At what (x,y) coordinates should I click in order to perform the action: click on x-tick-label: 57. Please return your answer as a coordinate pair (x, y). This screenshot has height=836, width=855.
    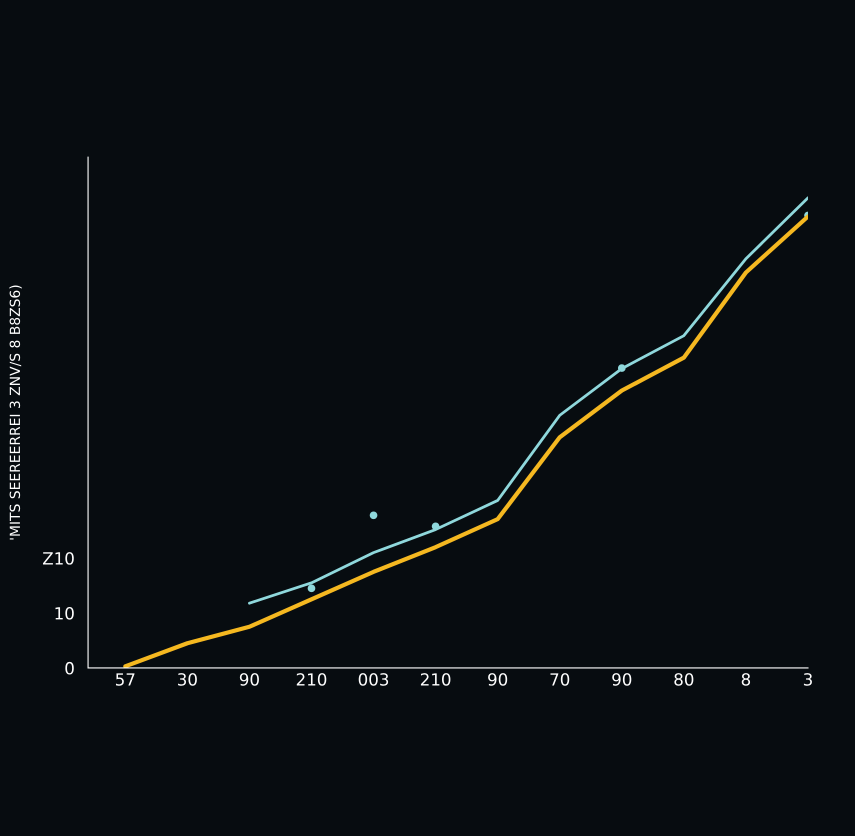
    Looking at the image, I should click on (125, 679).